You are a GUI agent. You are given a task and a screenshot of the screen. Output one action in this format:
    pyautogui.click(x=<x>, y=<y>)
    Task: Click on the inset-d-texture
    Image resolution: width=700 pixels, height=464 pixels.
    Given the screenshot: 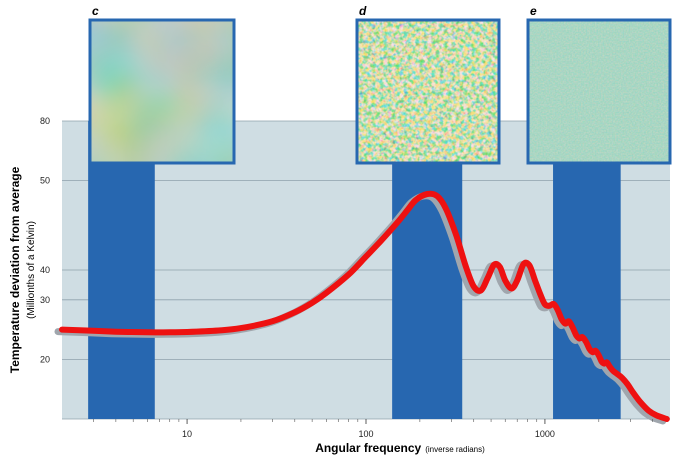 What is the action you would take?
    pyautogui.click(x=428, y=91)
    